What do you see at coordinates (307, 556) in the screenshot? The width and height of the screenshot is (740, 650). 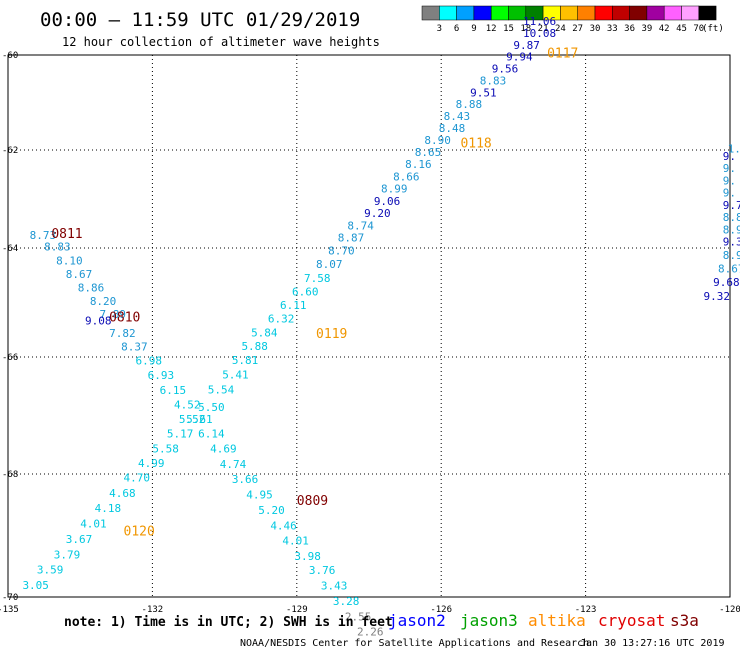 I see `wave-height-value: 3.98` at bounding box center [307, 556].